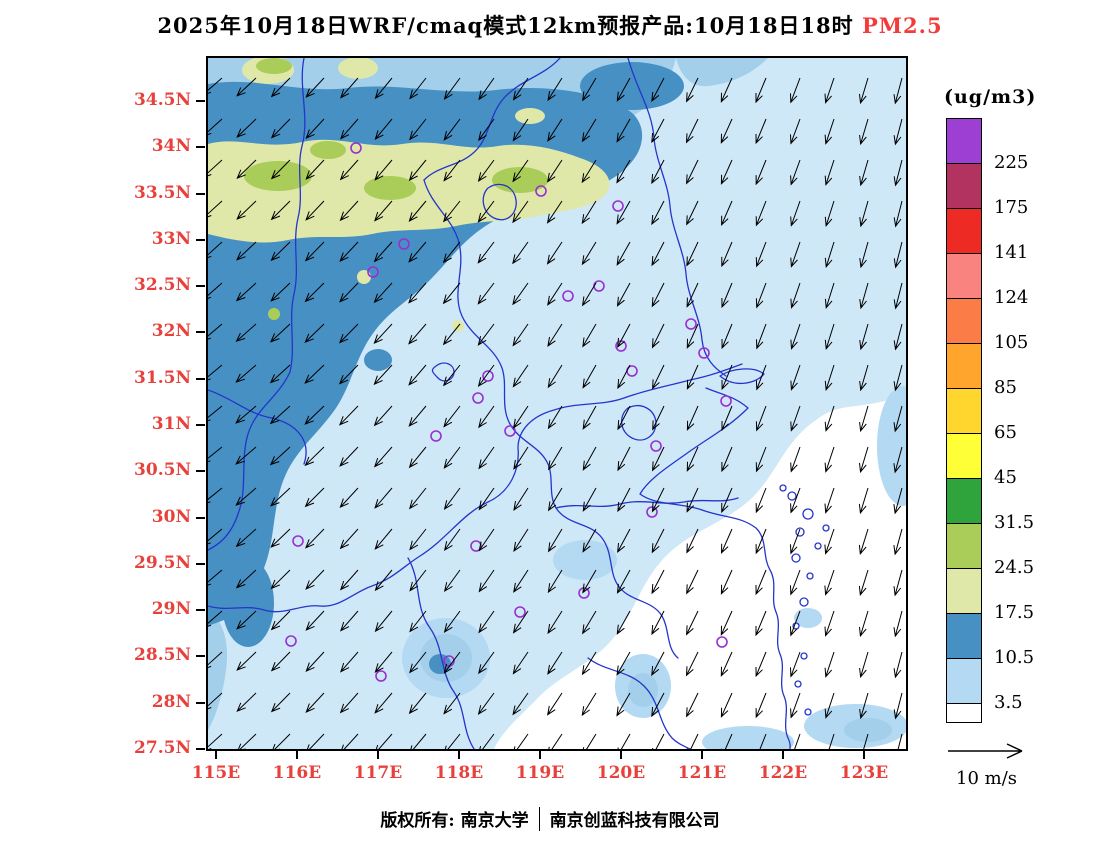 Image resolution: width=1100 pixels, height=850 pixels. Describe the element at coordinates (826, 528) in the screenshot. I see `island-outline` at that location.